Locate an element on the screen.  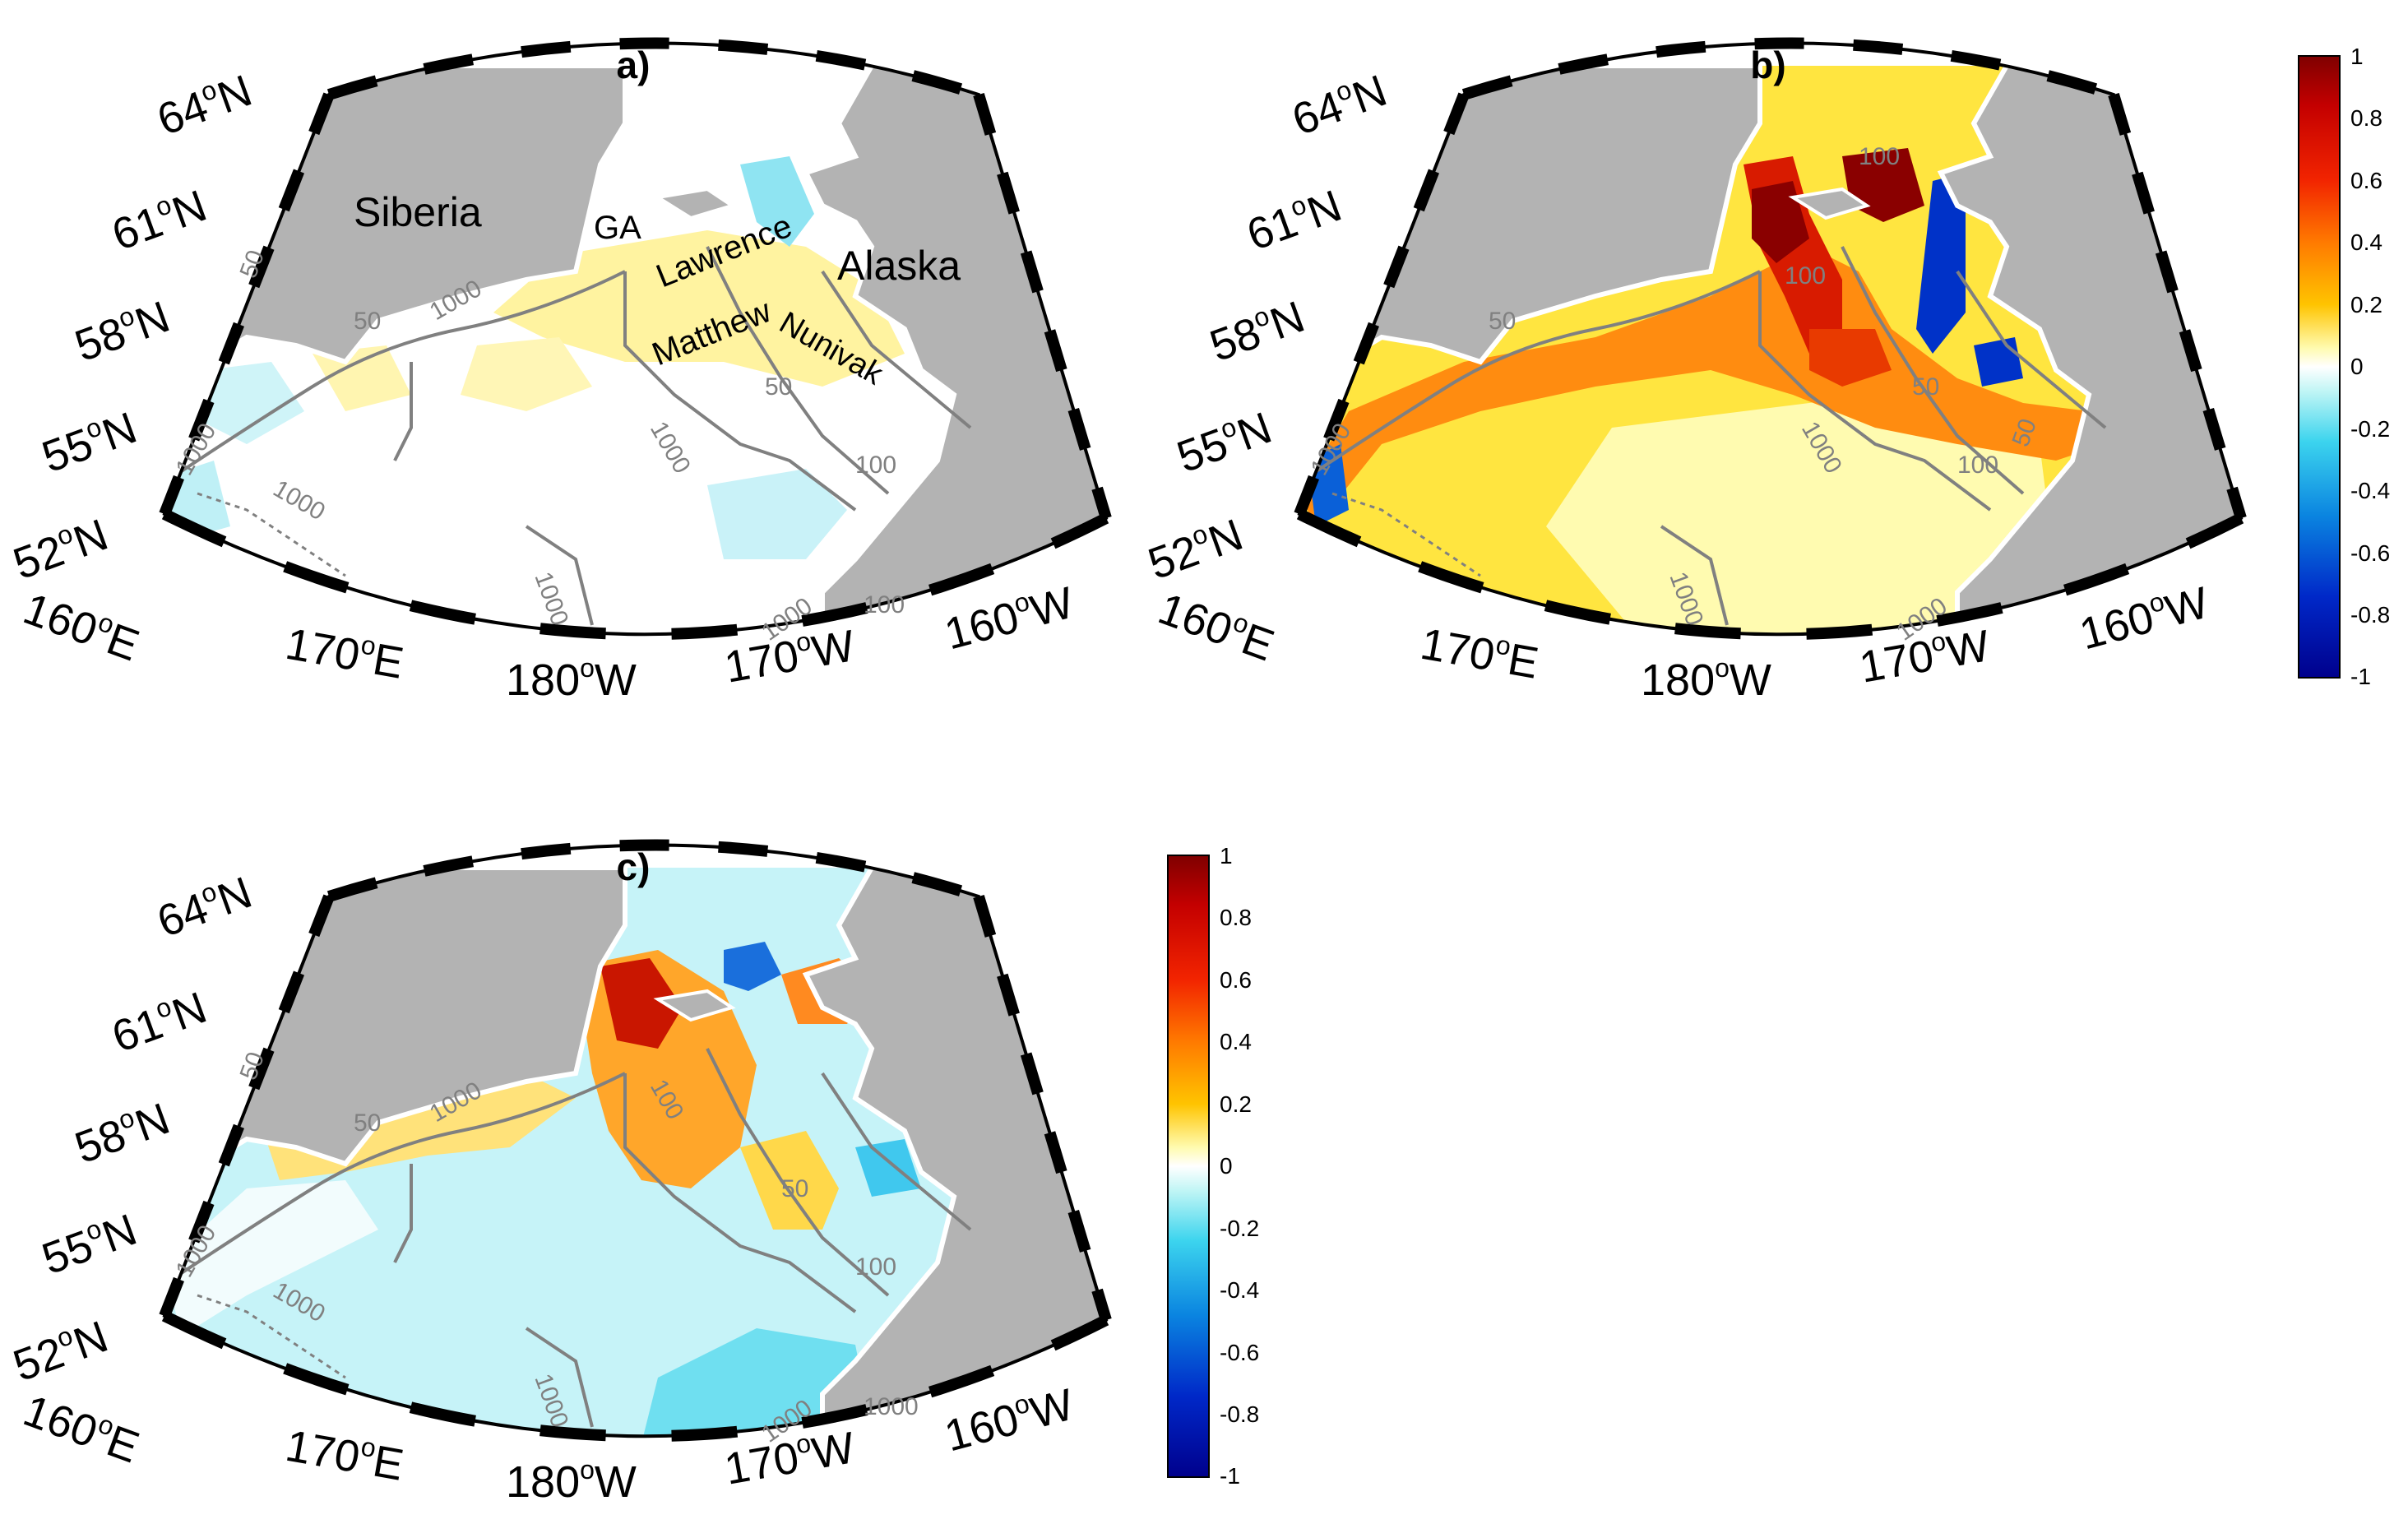
anomaly-cyan-region is located at coordinates (888, 1168).